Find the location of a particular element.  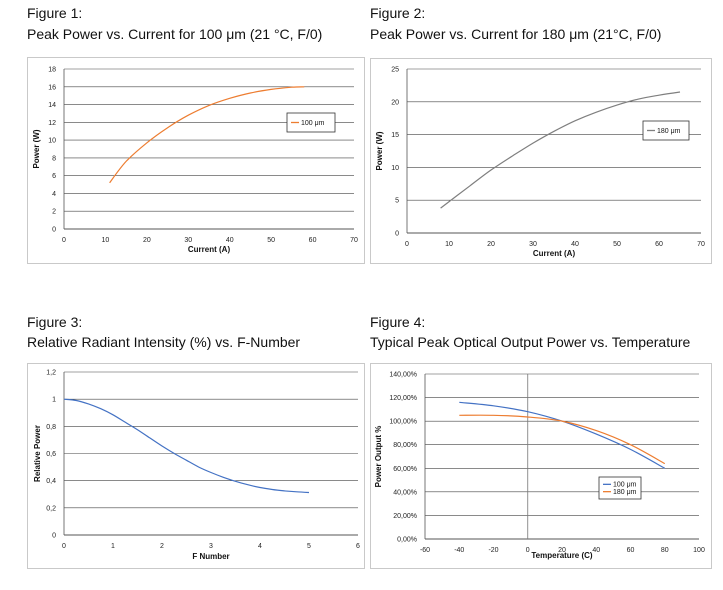

y-tick-label: 0,6 is located at coordinates (51, 454).